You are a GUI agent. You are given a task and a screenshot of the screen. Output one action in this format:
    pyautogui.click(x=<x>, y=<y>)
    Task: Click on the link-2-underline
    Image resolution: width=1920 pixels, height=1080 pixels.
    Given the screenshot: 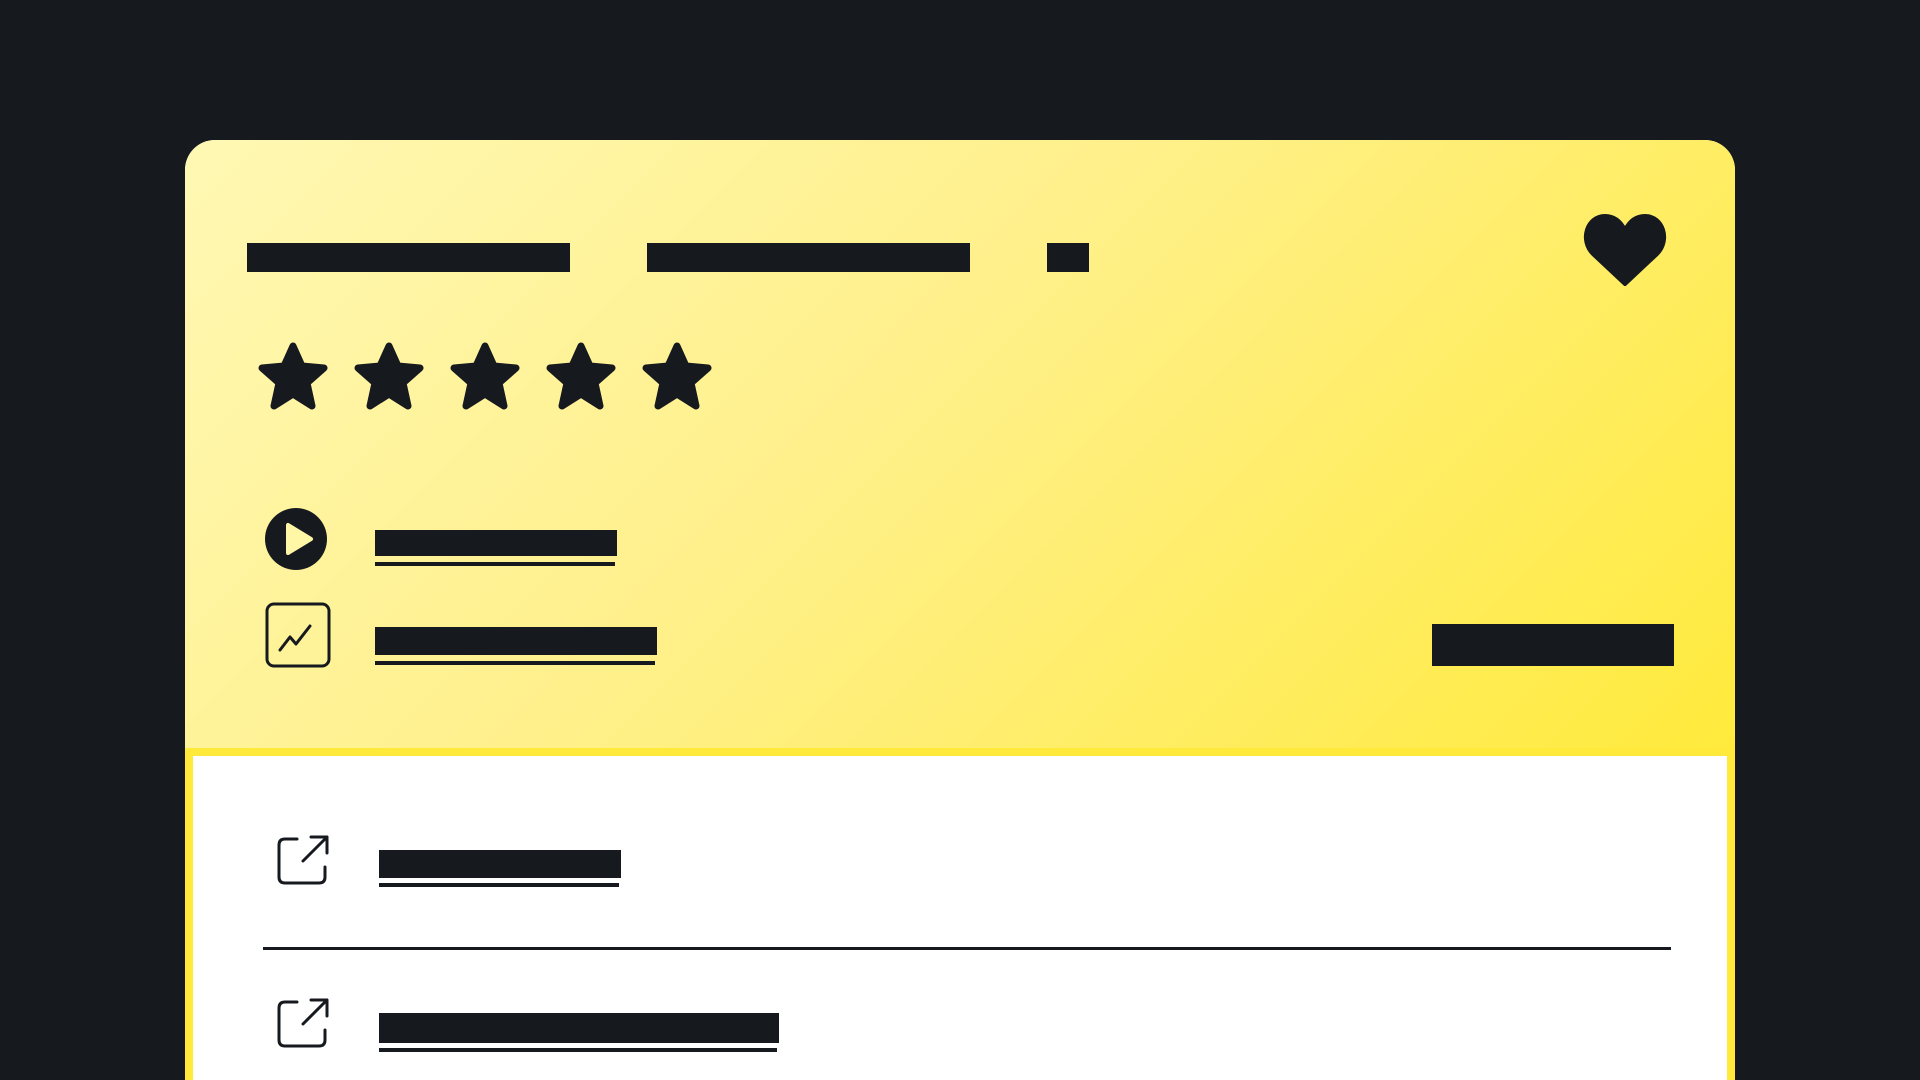 What is the action you would take?
    pyautogui.click(x=578, y=1050)
    